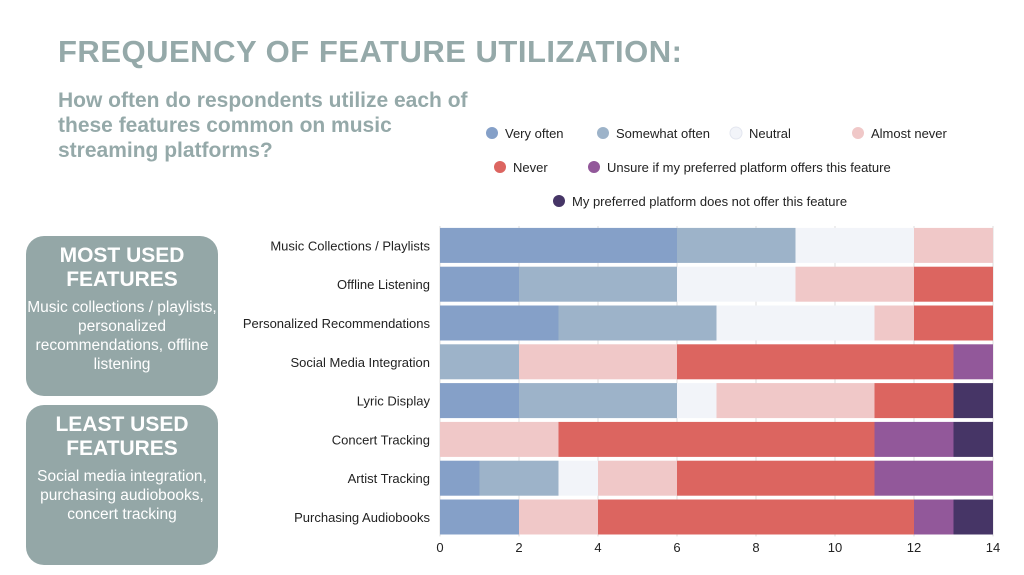 Image resolution: width=1024 pixels, height=575 pixels. I want to click on category-label: Music Collections / Playlists, so click(350, 245).